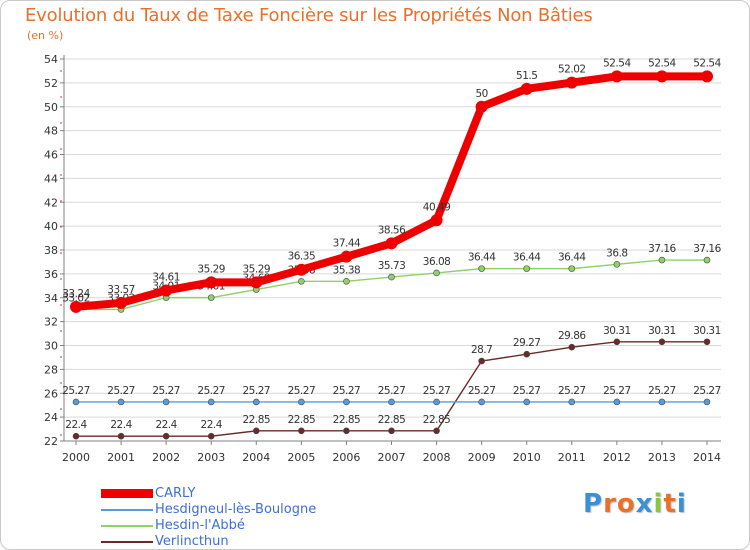  Describe the element at coordinates (527, 343) in the screenshot. I see `data-label: 29.27` at that location.